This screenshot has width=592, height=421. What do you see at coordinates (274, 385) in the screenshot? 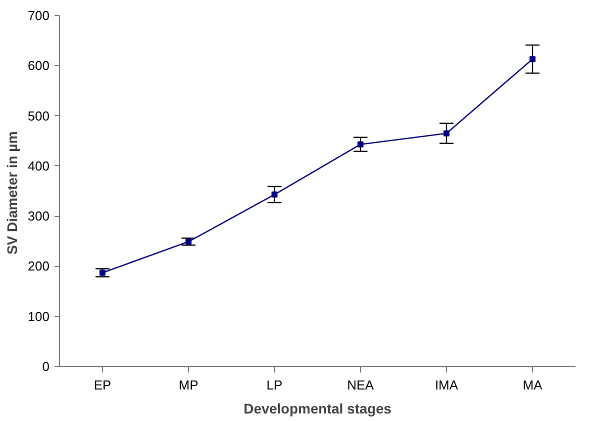
I see `x-tick-label: LP` at bounding box center [274, 385].